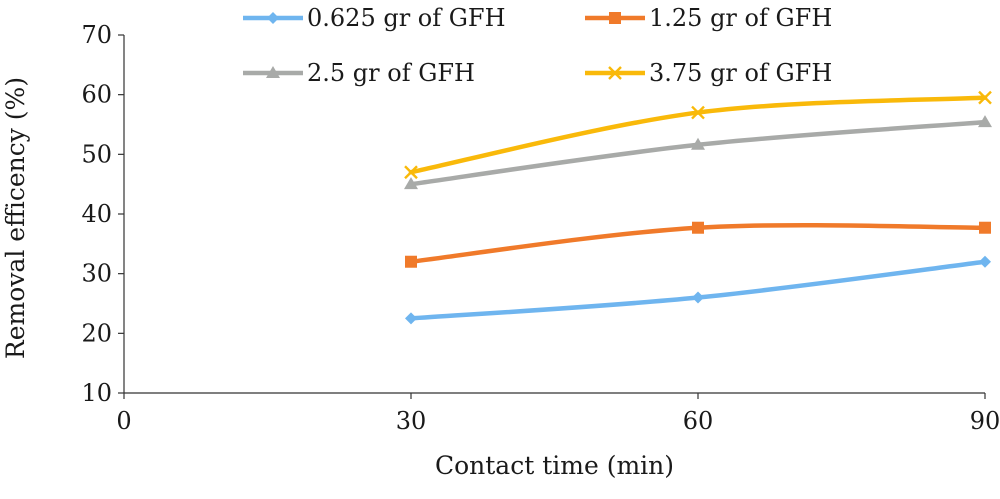 The height and width of the screenshot is (499, 1000). I want to click on y-axis-title: Removal efficency (%), so click(15, 218).